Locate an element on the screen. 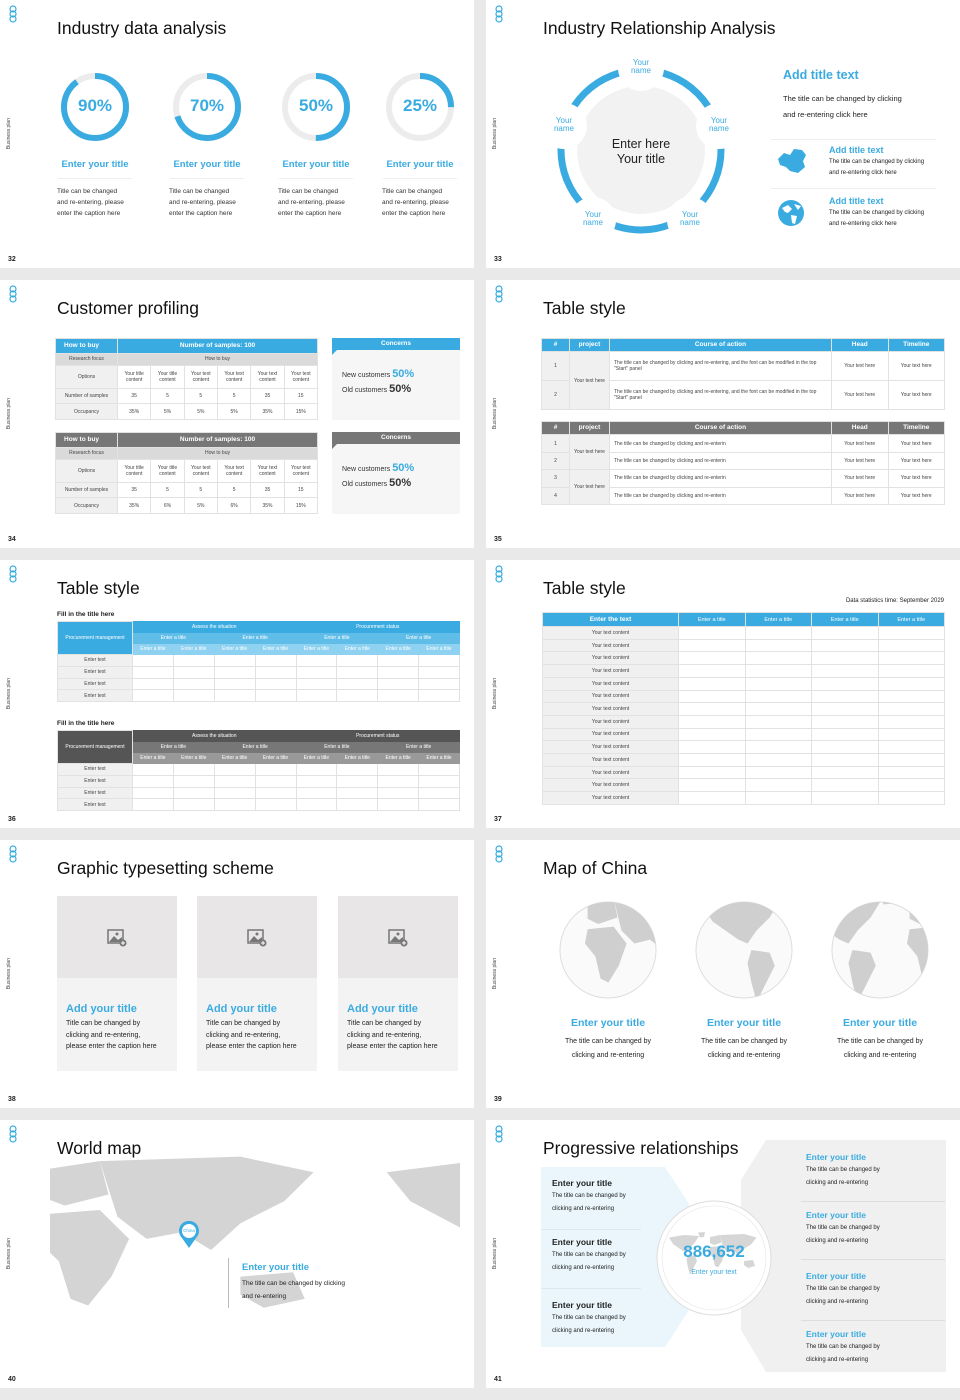 The width and height of the screenshot is (960, 1400). image-placeholder is located at coordinates (257, 937).